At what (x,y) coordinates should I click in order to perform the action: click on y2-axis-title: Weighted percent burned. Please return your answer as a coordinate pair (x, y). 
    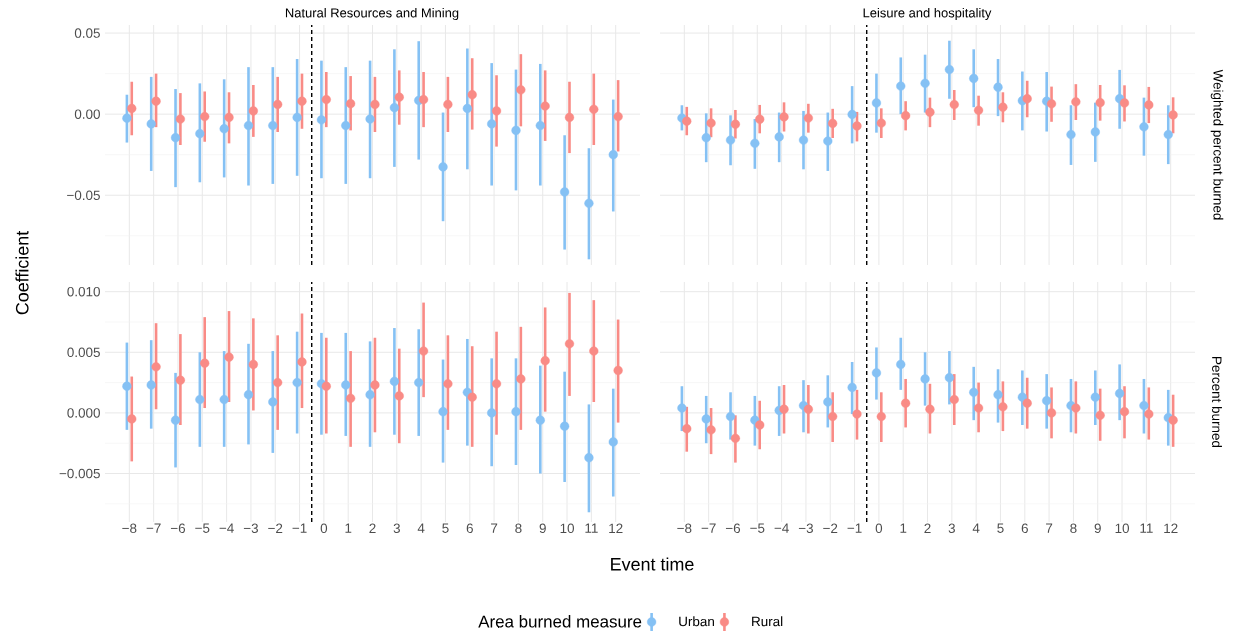
    Looking at the image, I should click on (1217, 144).